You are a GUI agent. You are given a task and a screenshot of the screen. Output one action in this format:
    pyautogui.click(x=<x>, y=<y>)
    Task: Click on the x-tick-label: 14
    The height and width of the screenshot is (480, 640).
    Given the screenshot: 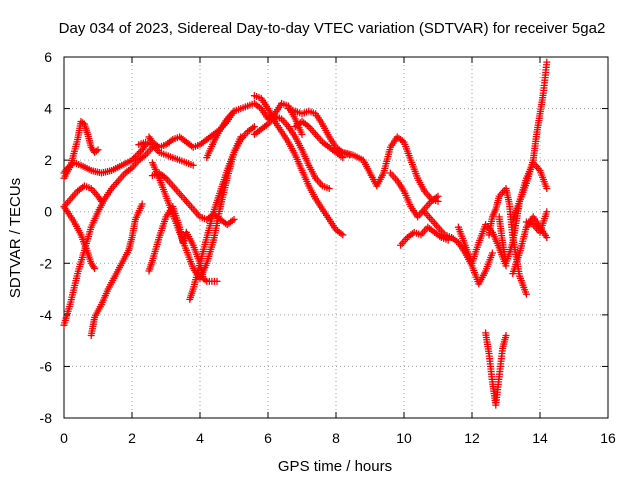 What is the action you would take?
    pyautogui.click(x=540, y=438)
    